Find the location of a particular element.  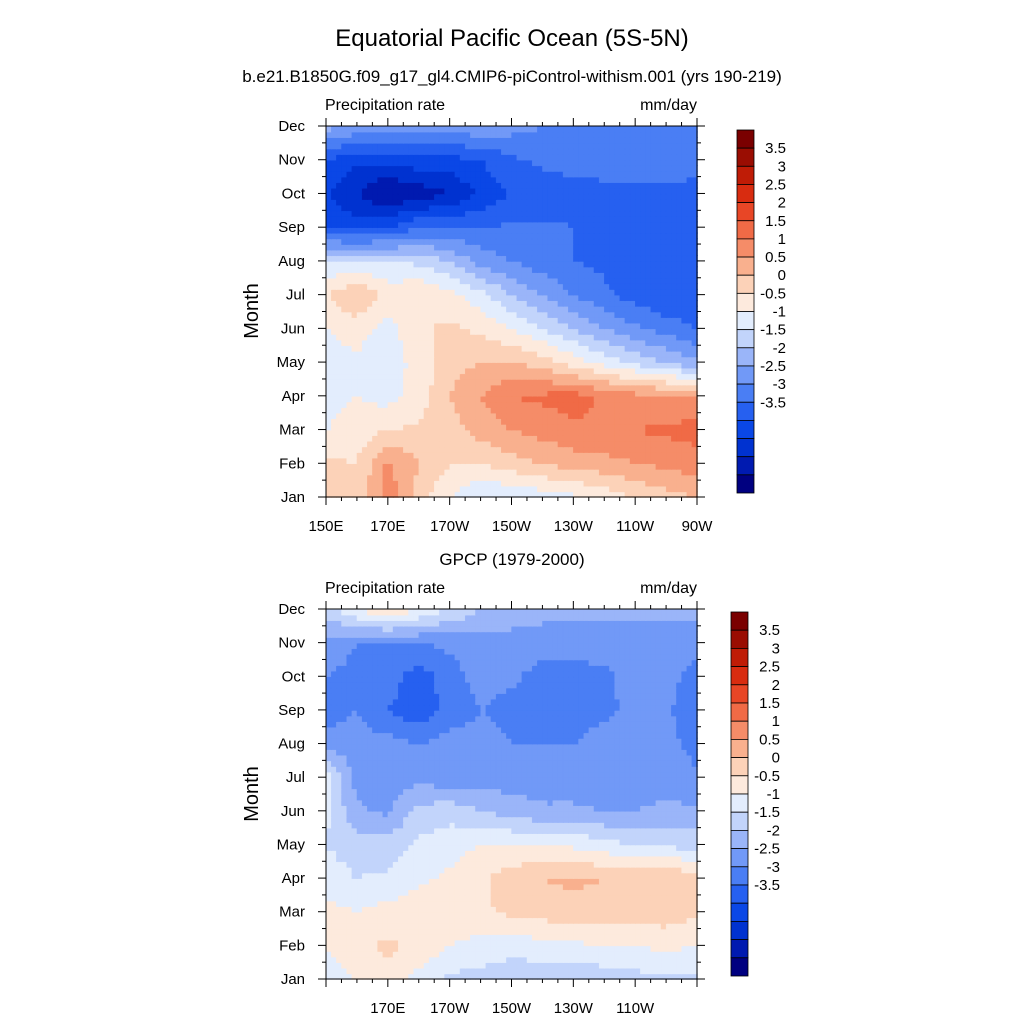

colorbar-box is located at coordinates (745, 266).